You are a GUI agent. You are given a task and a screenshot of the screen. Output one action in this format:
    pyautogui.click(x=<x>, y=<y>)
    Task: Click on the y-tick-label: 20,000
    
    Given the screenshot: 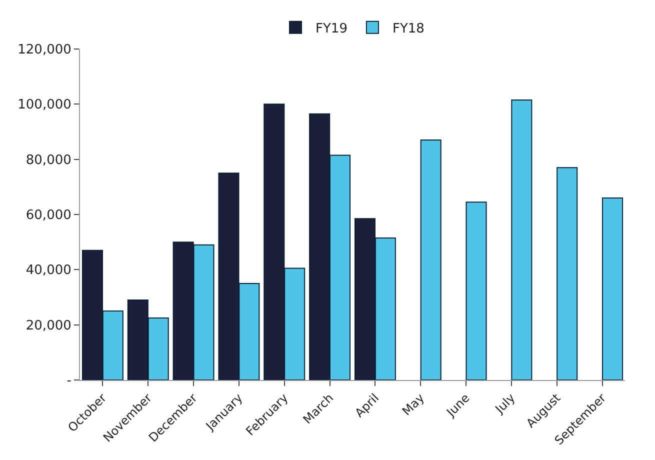 What is the action you would take?
    pyautogui.click(x=49, y=326)
    